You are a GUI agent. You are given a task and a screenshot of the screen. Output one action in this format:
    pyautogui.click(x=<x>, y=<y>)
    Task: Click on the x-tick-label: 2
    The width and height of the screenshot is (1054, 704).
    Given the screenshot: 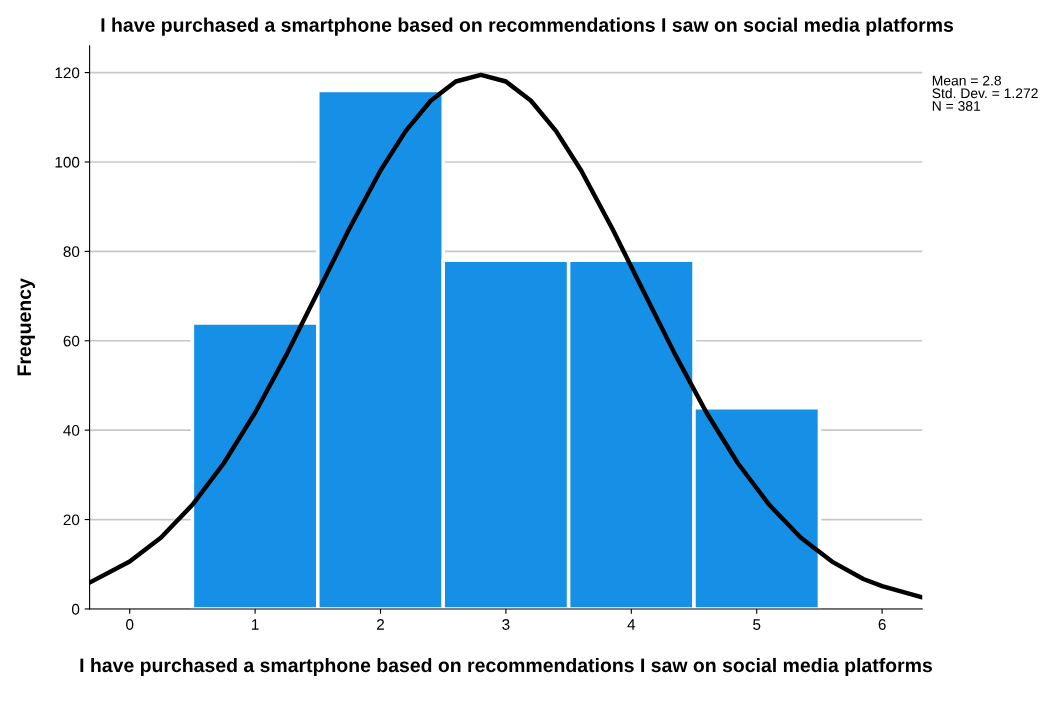 What is the action you would take?
    pyautogui.click(x=380, y=624)
    